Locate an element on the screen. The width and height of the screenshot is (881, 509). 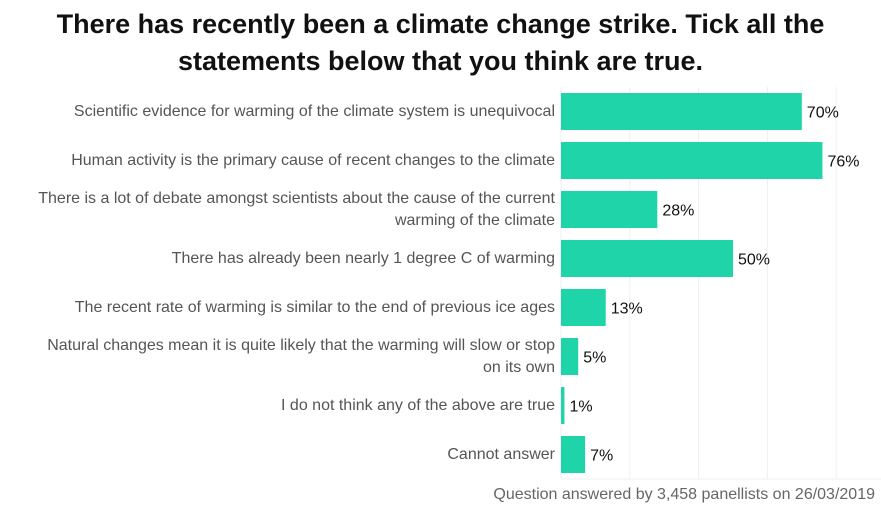
category-label: Cannot answer is located at coordinates (501, 454).